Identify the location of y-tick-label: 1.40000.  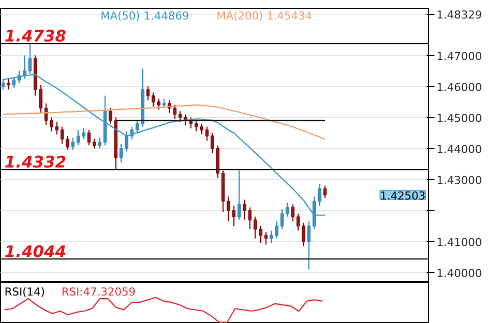
(459, 273).